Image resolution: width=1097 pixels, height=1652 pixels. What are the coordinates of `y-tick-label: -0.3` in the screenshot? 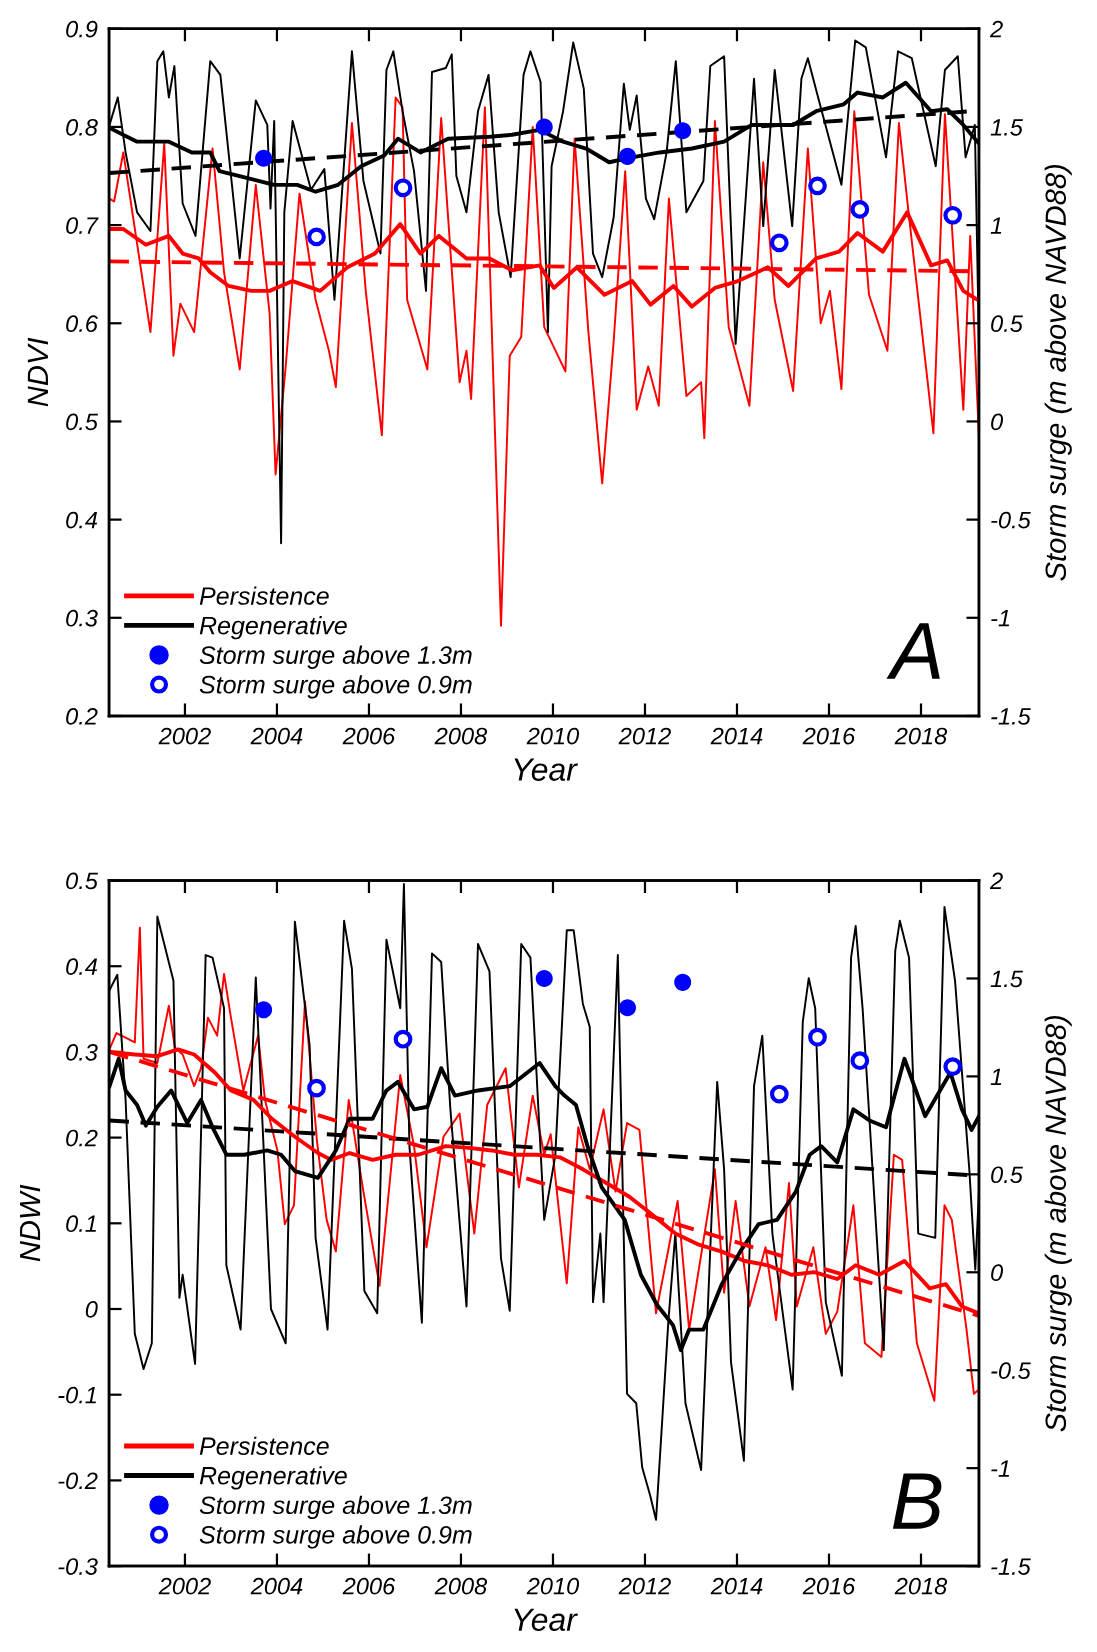 It's located at (78, 1566).